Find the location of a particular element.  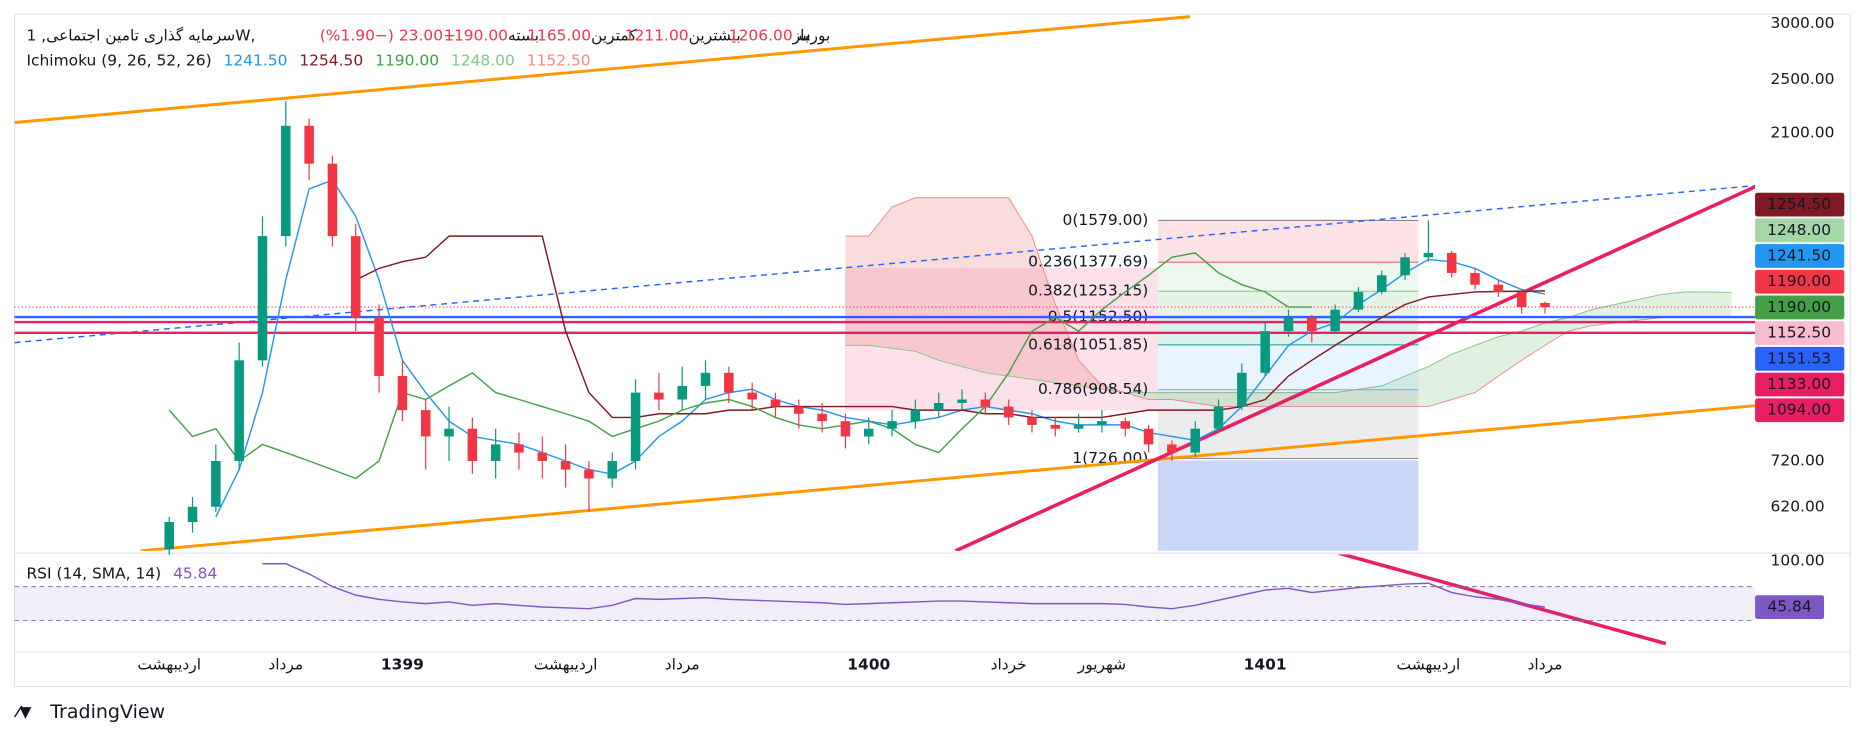

price-label: 1254.50 is located at coordinates (1799, 204).